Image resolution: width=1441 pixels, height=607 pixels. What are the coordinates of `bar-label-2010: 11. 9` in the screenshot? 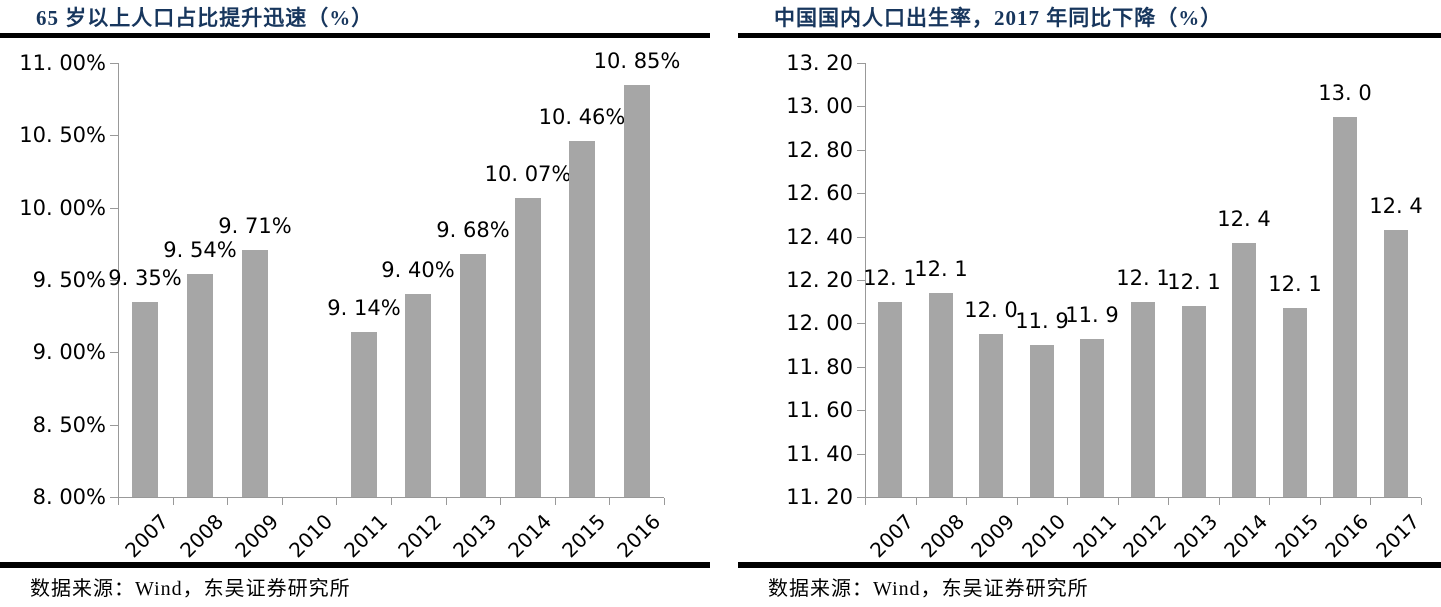 It's located at (1042, 321).